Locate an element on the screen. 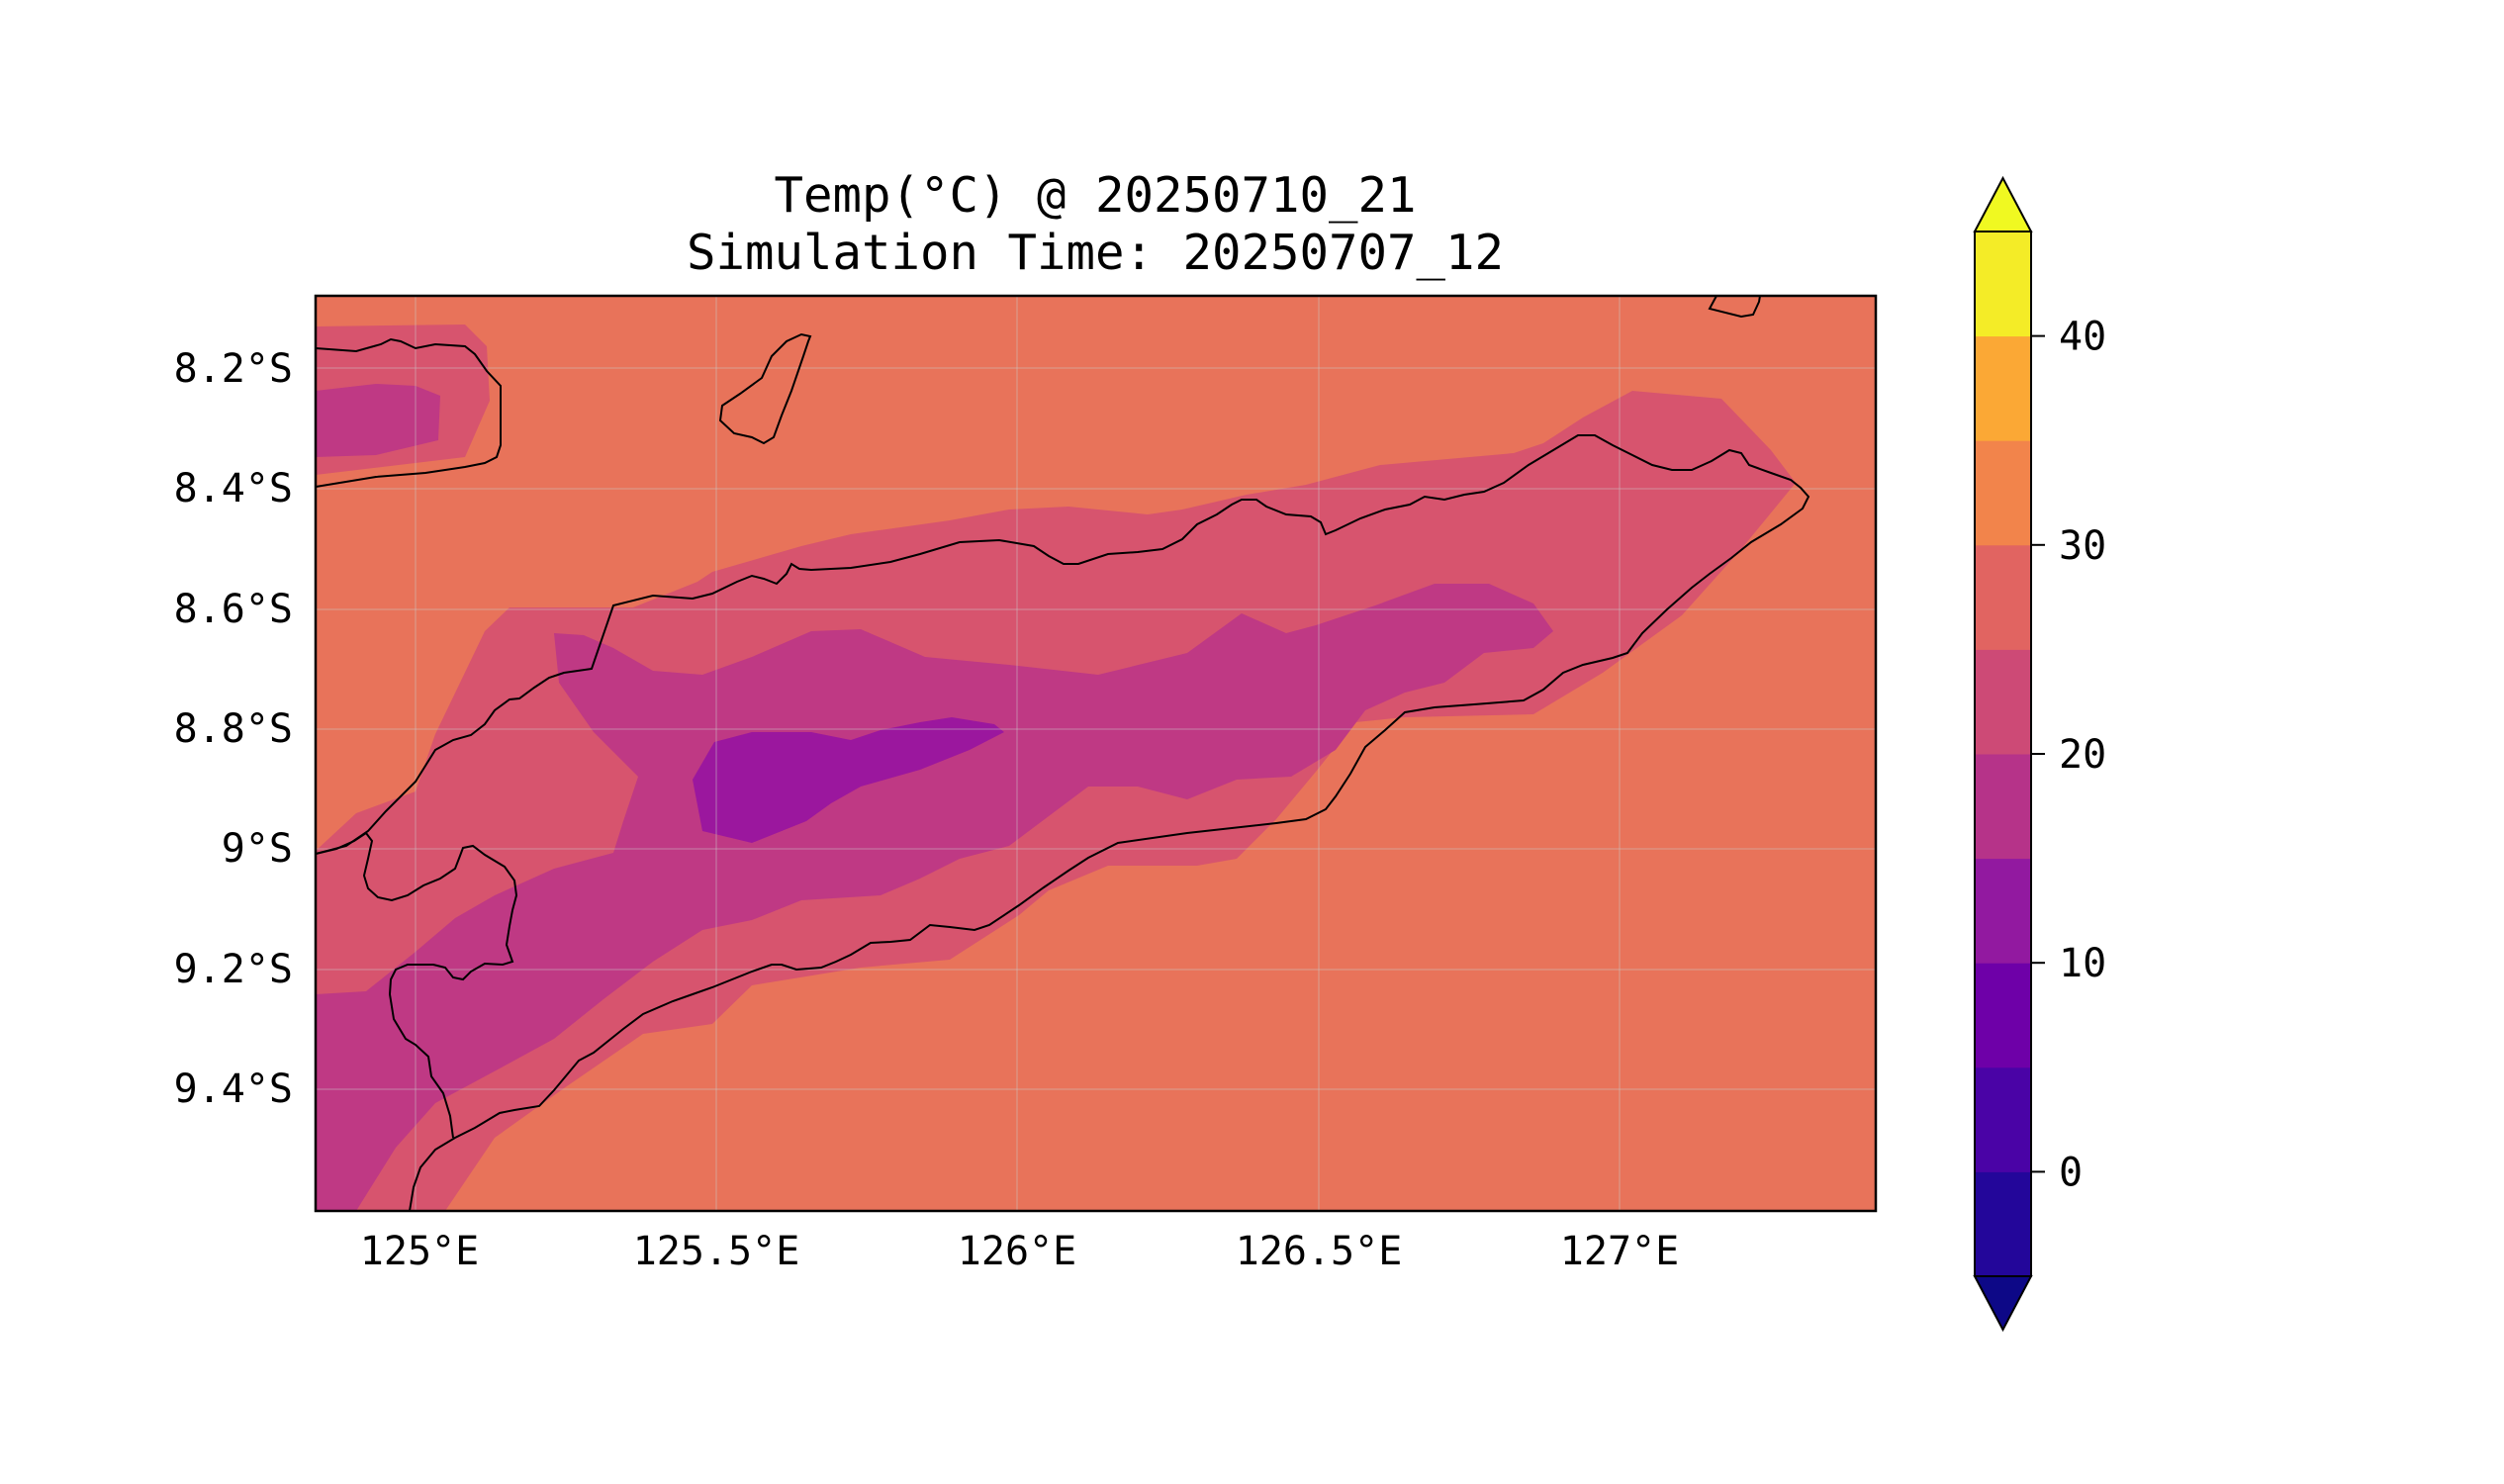 The width and height of the screenshot is (2504, 1484). colorbar-bands is located at coordinates (2003, 754).